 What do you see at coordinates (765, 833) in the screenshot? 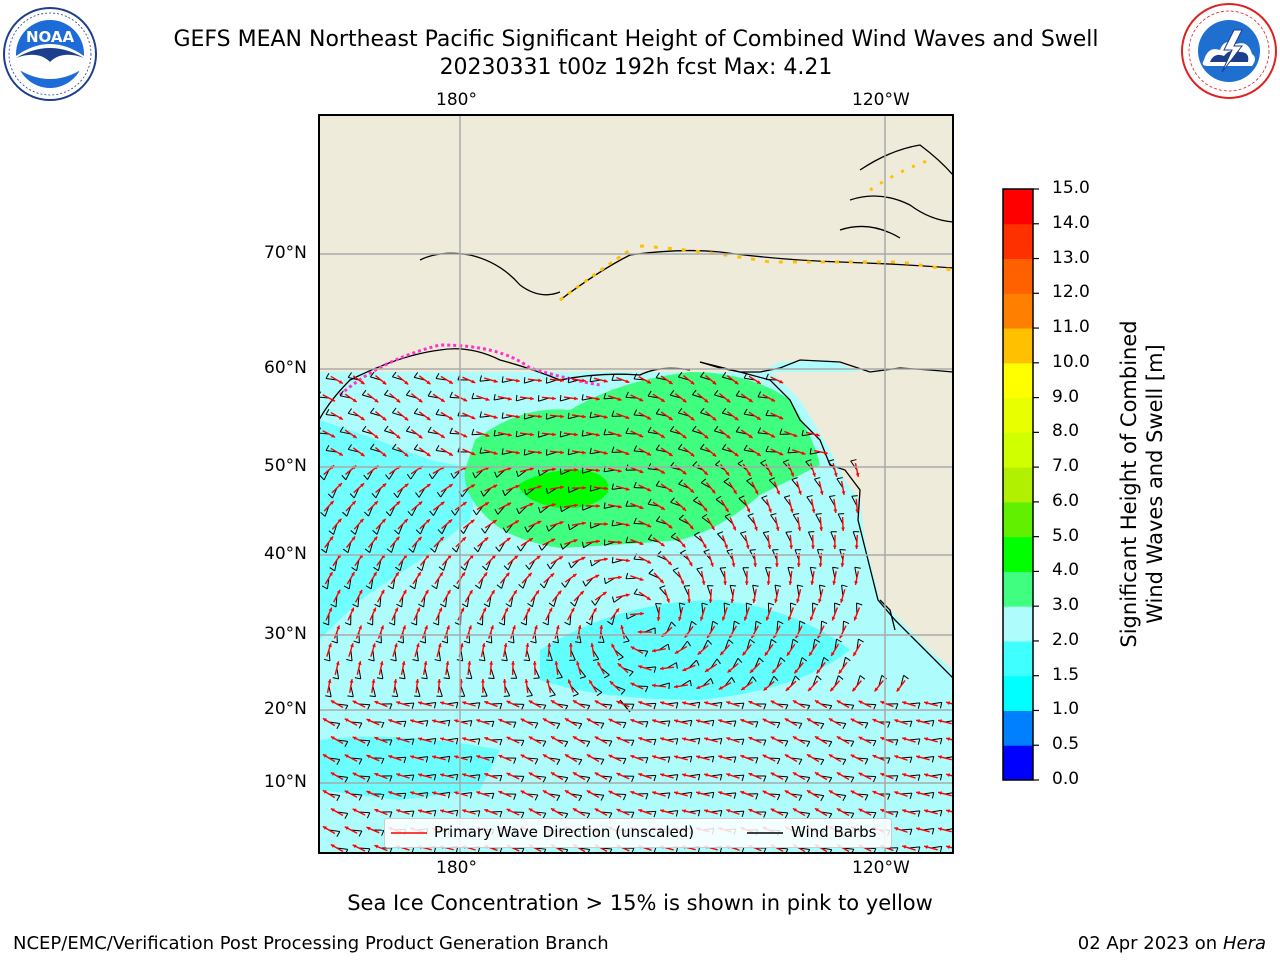
I see `wind-barb-legend-icon` at bounding box center [765, 833].